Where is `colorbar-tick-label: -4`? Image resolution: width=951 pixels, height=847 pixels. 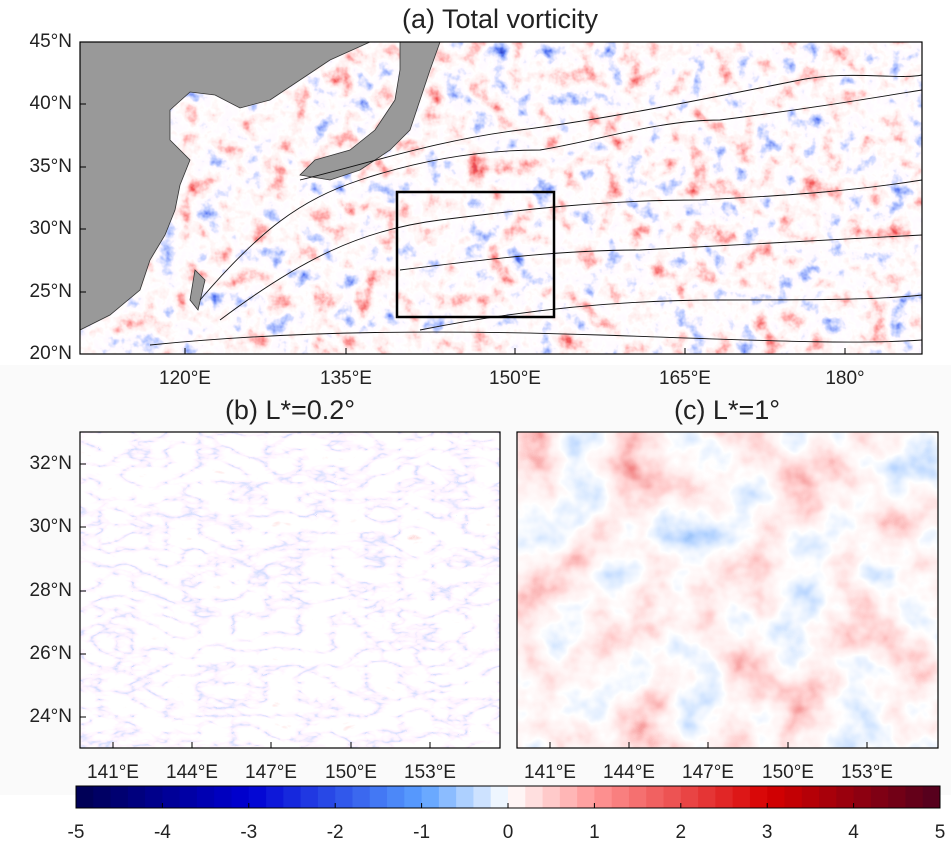 colorbar-tick-label: -4 is located at coordinates (162, 832).